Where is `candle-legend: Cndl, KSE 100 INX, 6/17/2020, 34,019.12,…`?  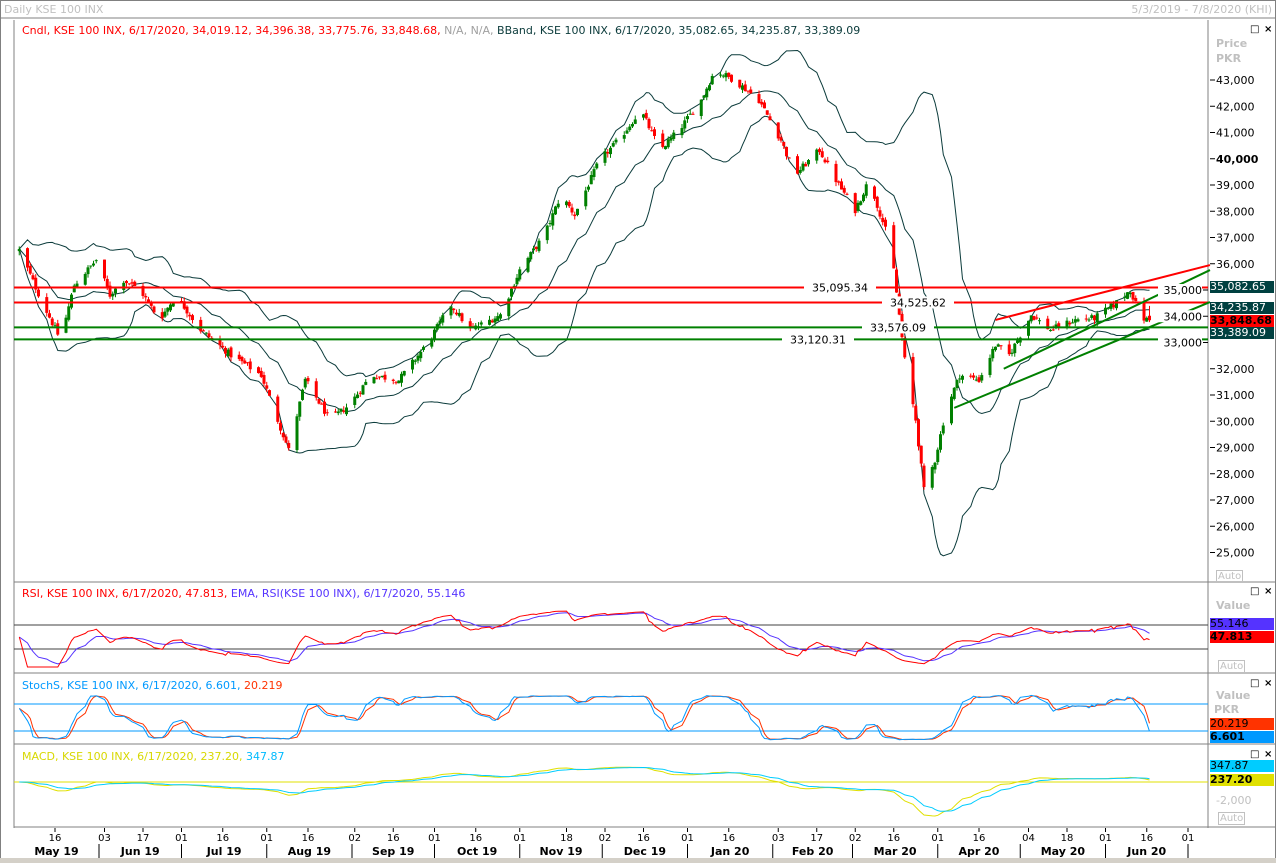 candle-legend: Cndl, KSE 100 INX, 6/17/2020, 34,019.12,… is located at coordinates (231, 30).